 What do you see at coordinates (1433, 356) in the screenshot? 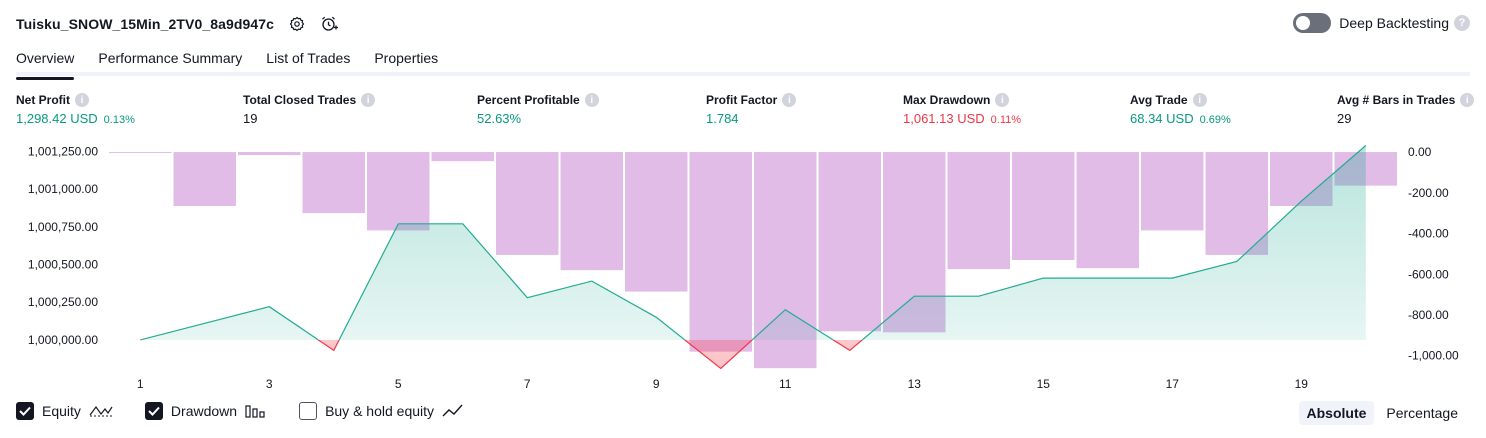
I see `y-right-tick-label: -1,000.00` at bounding box center [1433, 356].